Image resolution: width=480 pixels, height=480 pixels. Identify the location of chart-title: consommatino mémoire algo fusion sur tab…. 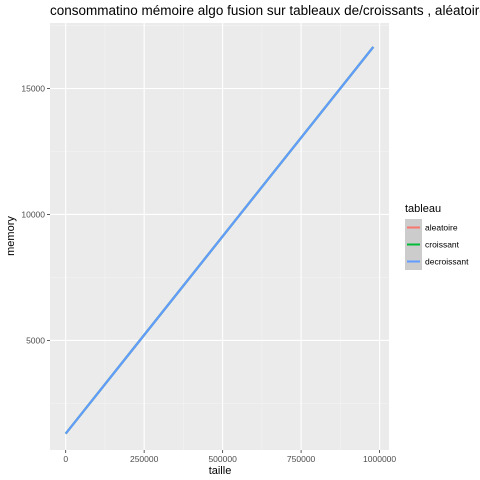
(265, 10).